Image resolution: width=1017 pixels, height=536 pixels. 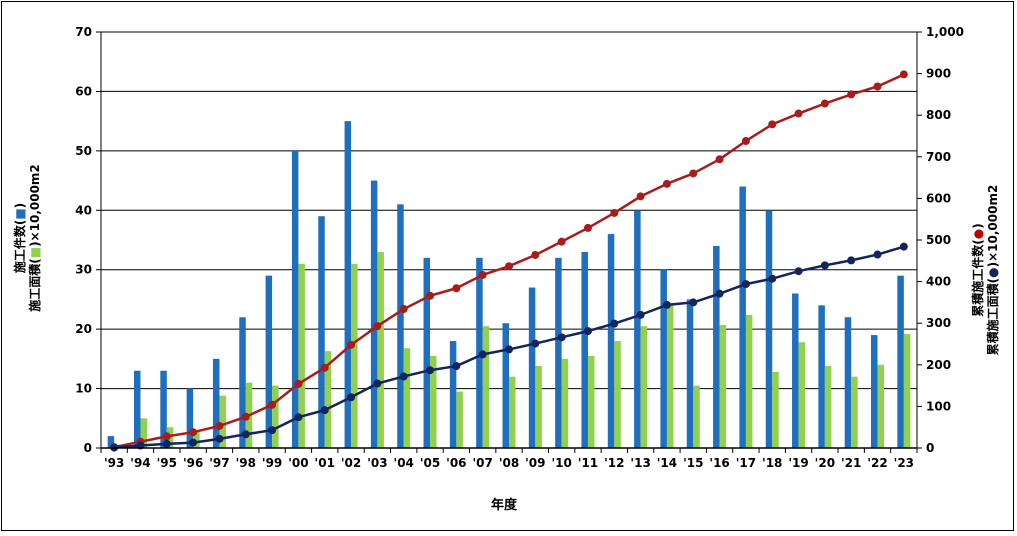 What do you see at coordinates (482, 463) in the screenshot?
I see `x-tick-label: '07` at bounding box center [482, 463].